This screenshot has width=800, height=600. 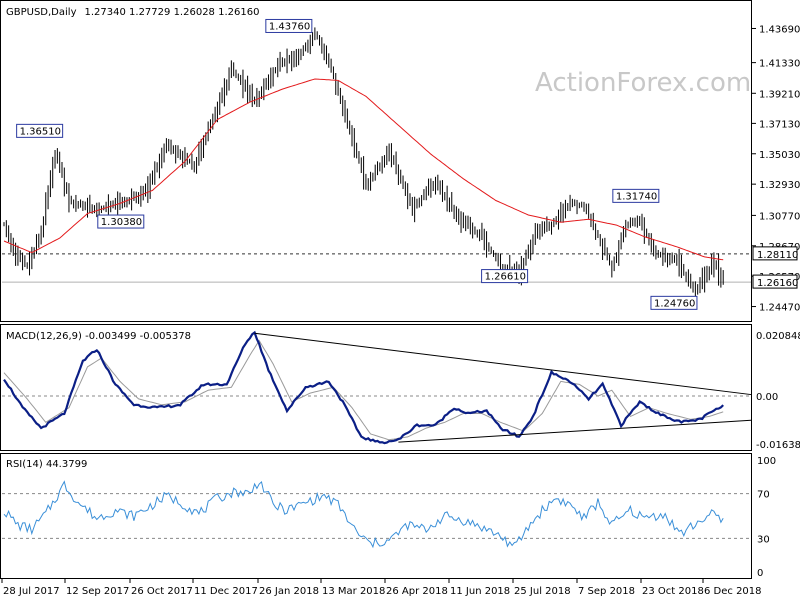 I want to click on x-axis-label: 26 Apr 2018, so click(x=417, y=591).